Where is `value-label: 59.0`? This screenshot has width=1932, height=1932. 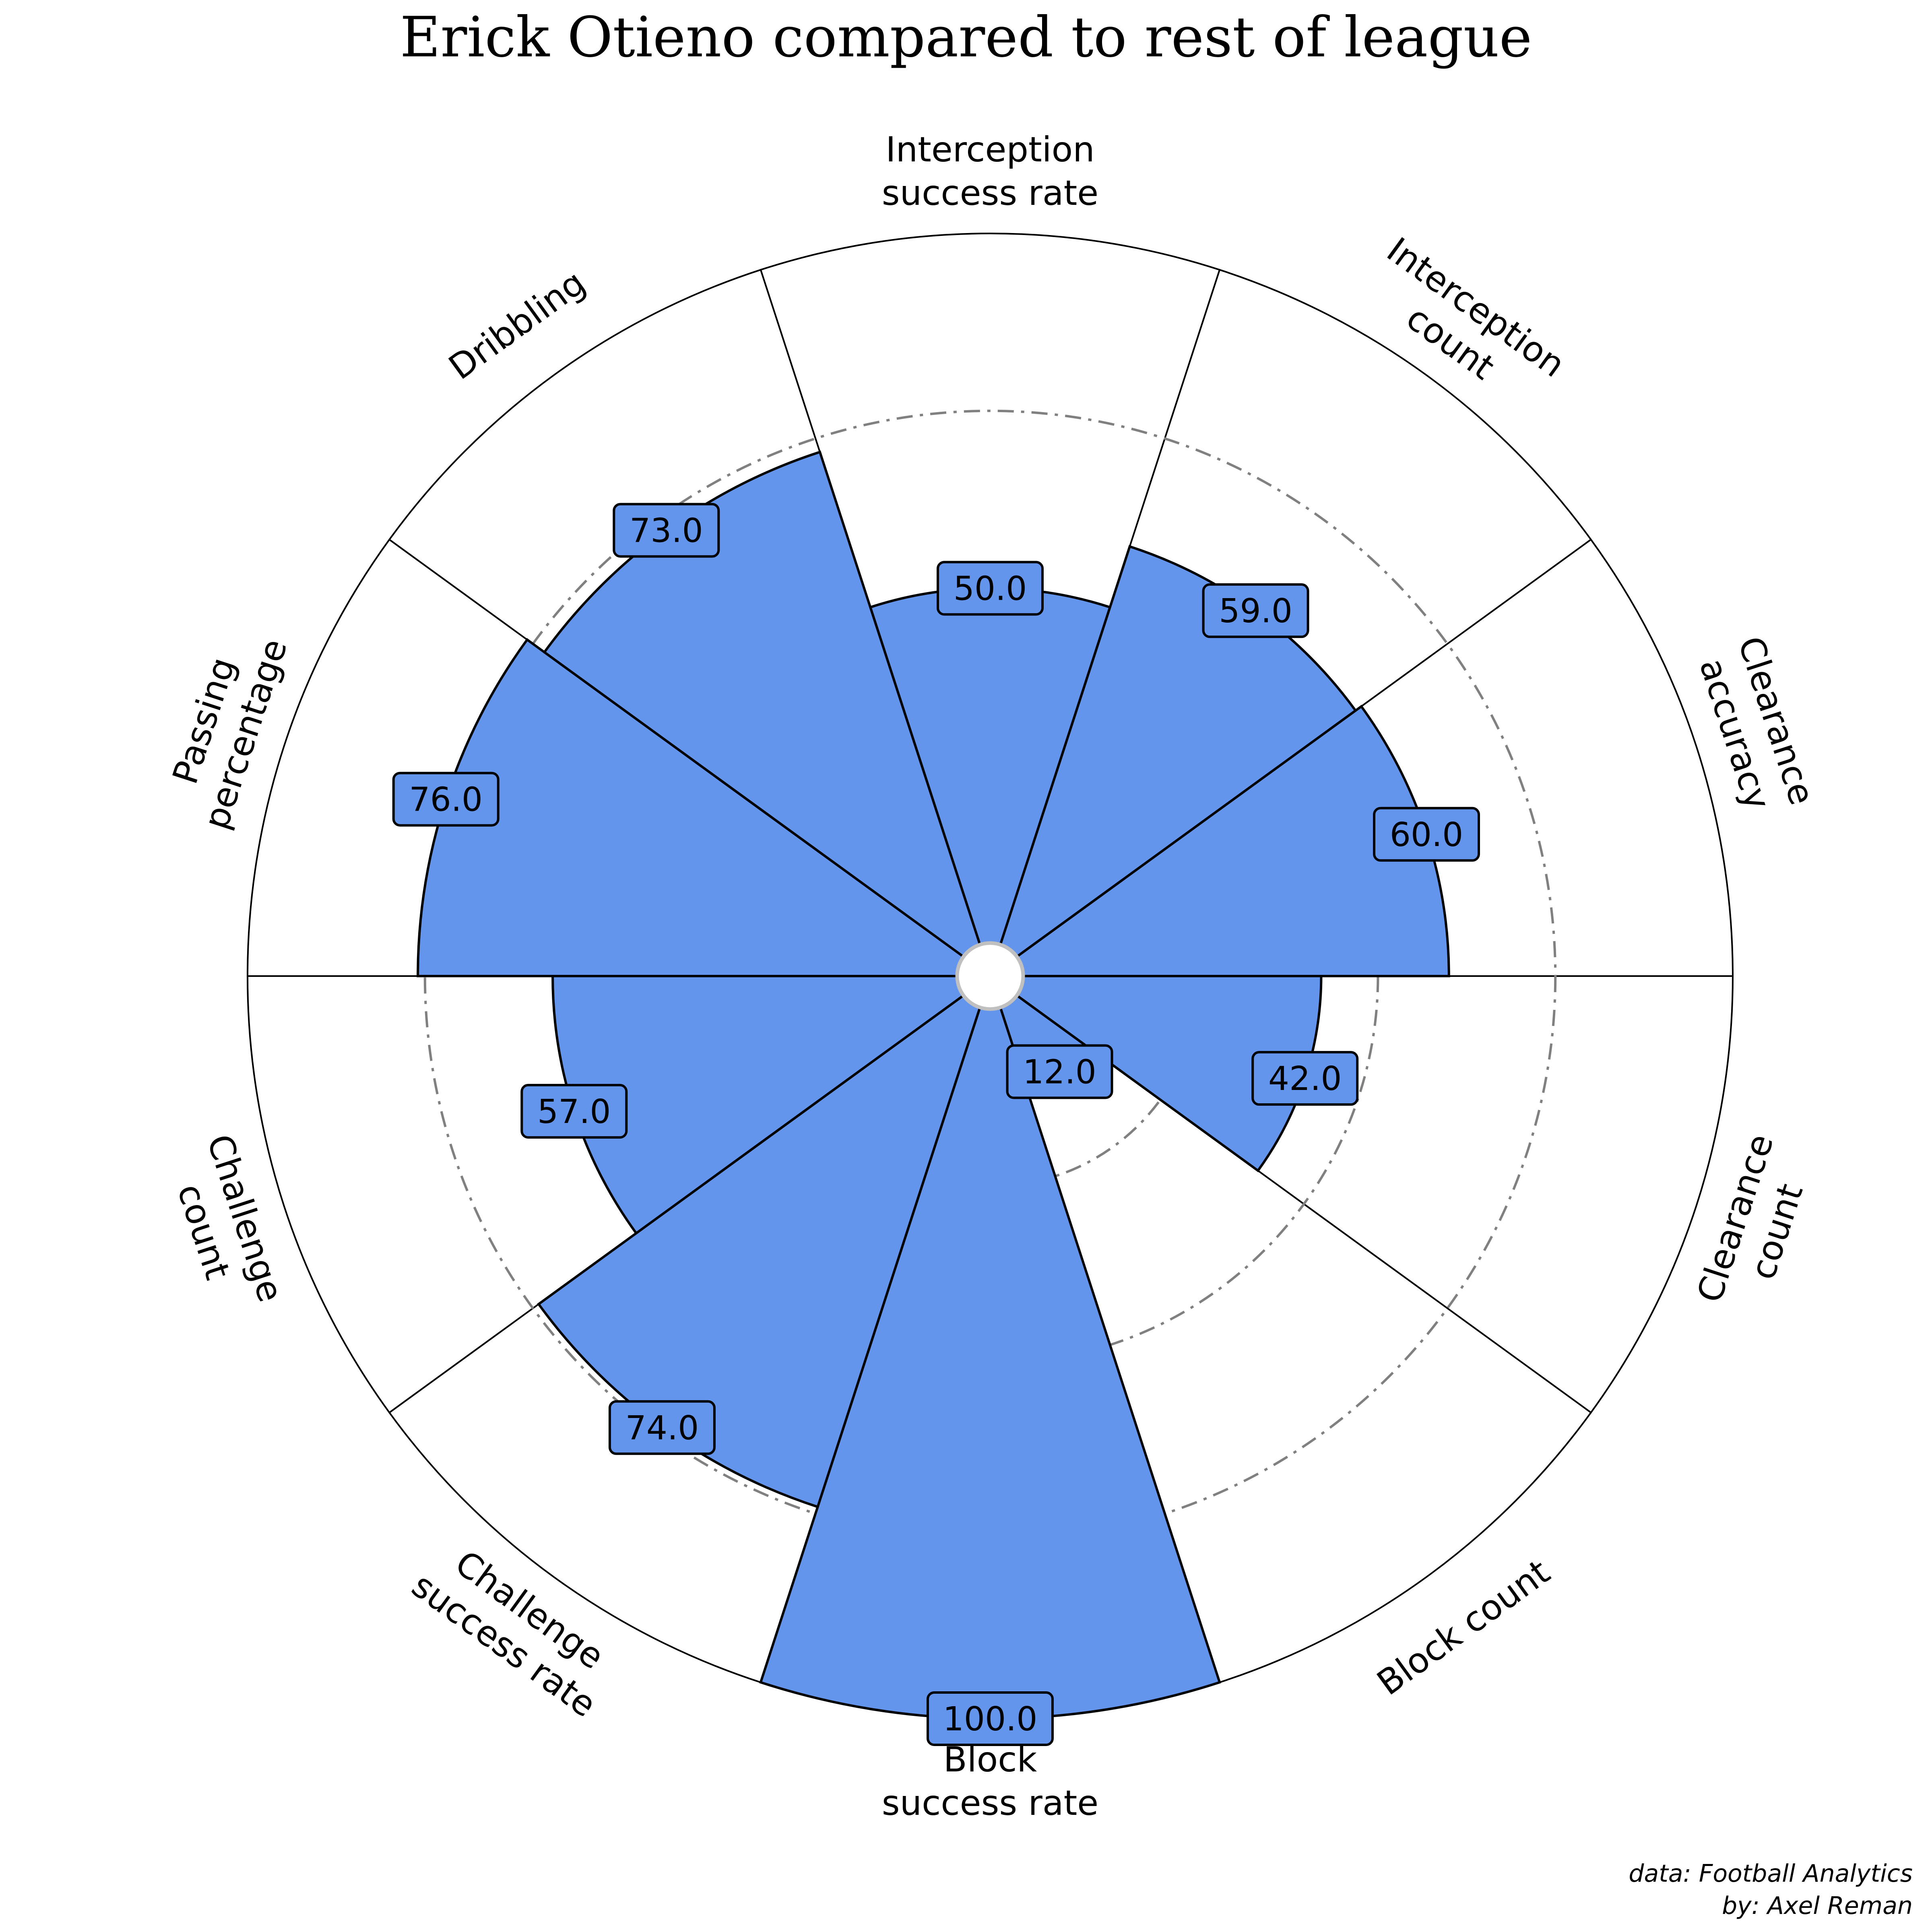 value-label: 59.0 is located at coordinates (1255, 611).